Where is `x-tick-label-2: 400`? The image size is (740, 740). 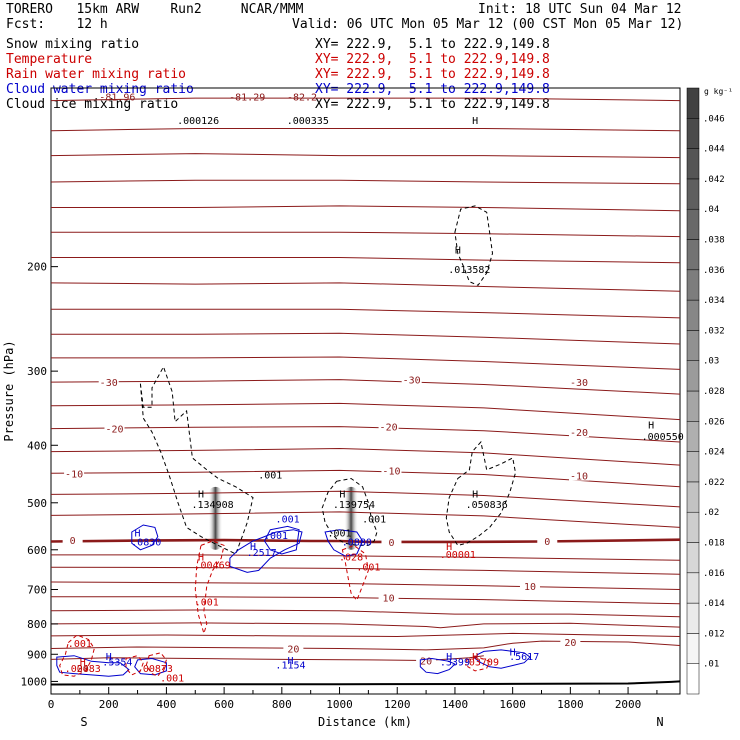
x-tick-label-2: 400 is located at coordinates (166, 704).